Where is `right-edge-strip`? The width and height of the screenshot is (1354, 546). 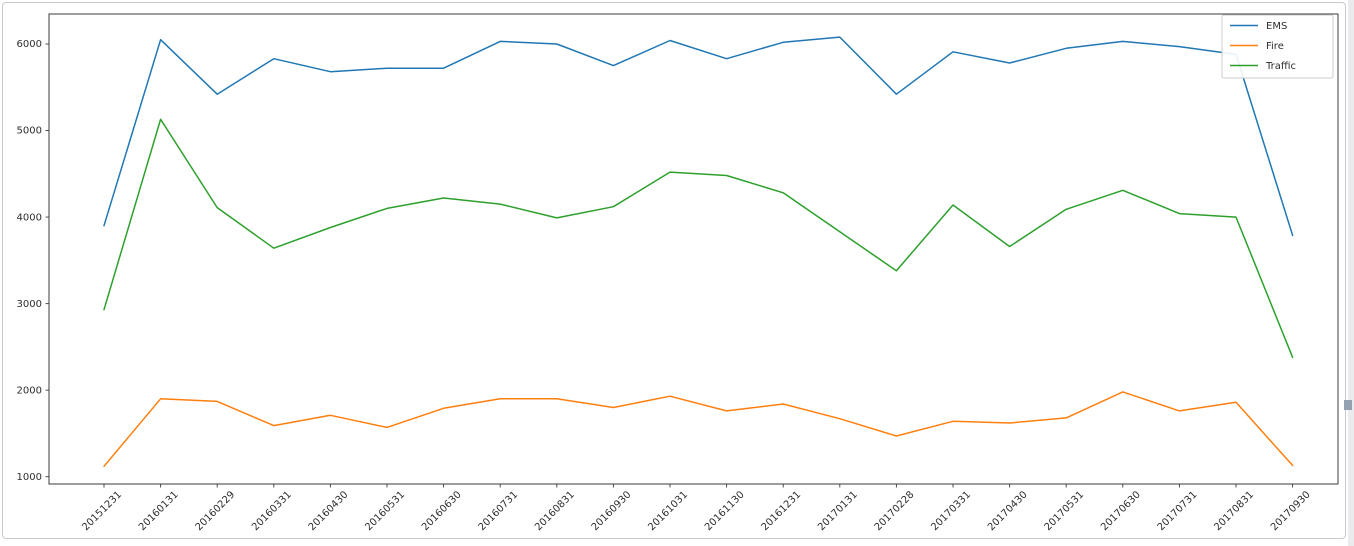
right-edge-strip is located at coordinates (1351, 273).